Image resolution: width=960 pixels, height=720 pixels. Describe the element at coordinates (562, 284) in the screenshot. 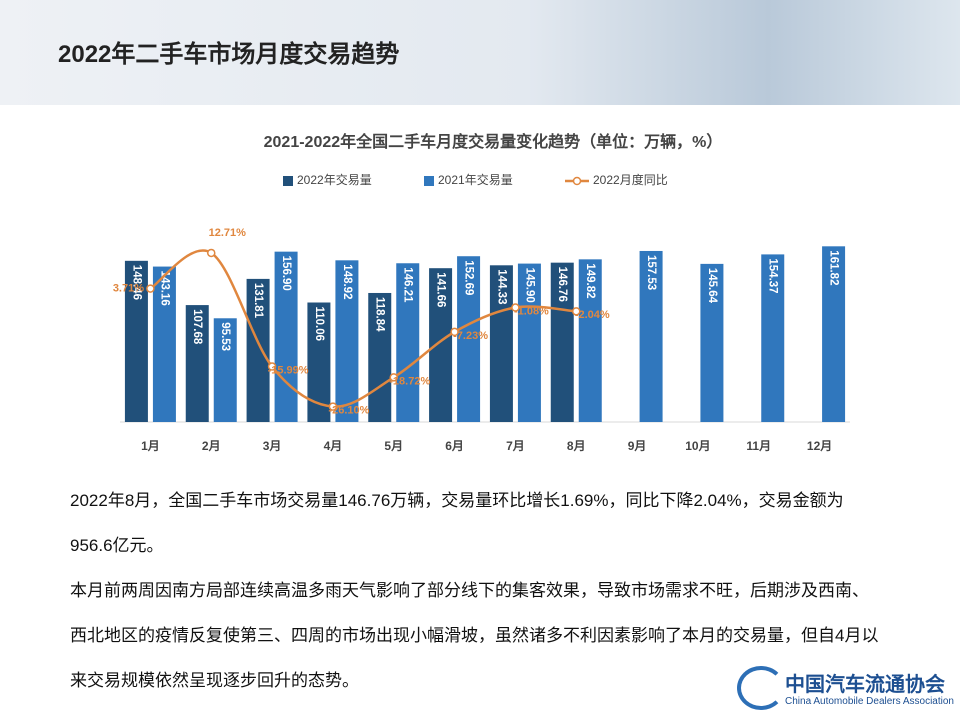

I see `data-label: 146.76` at that location.